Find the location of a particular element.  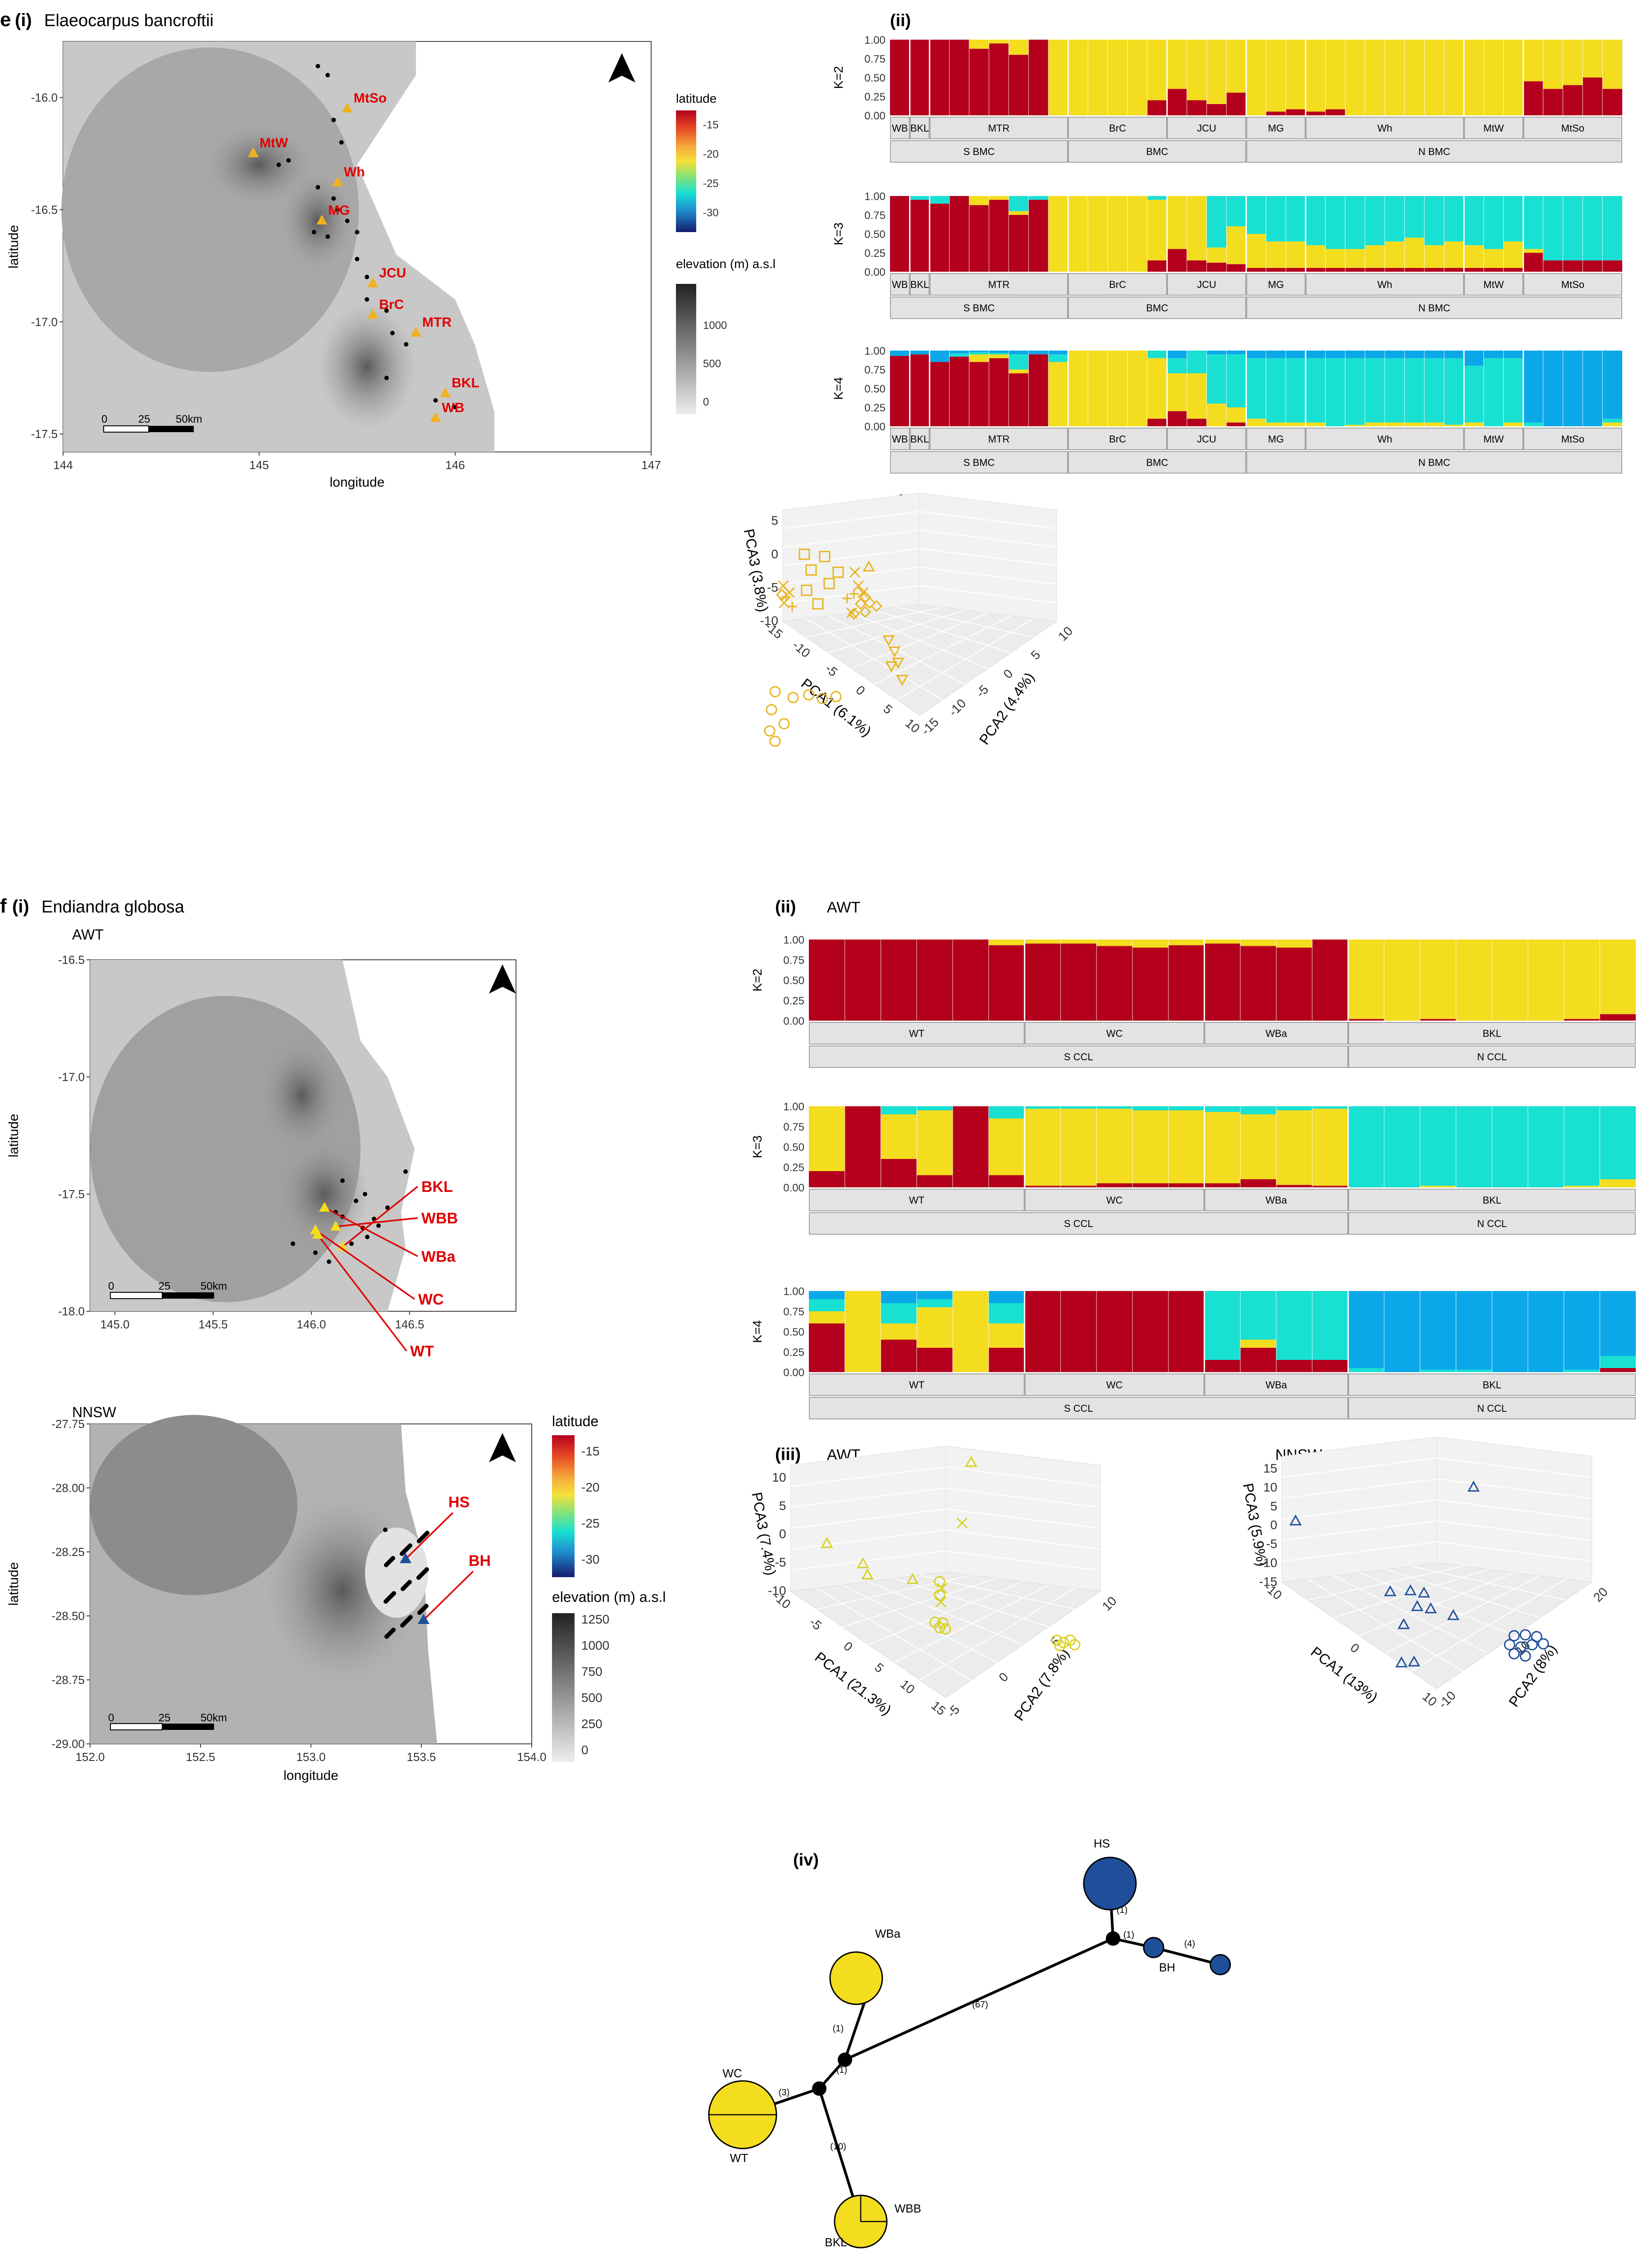

region-label: S CCL is located at coordinates (1078, 1057).